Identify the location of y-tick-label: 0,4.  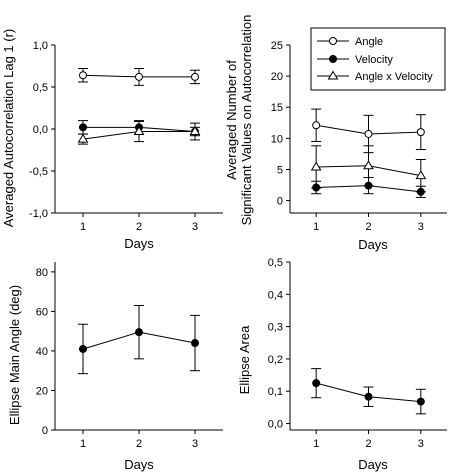
(275, 295).